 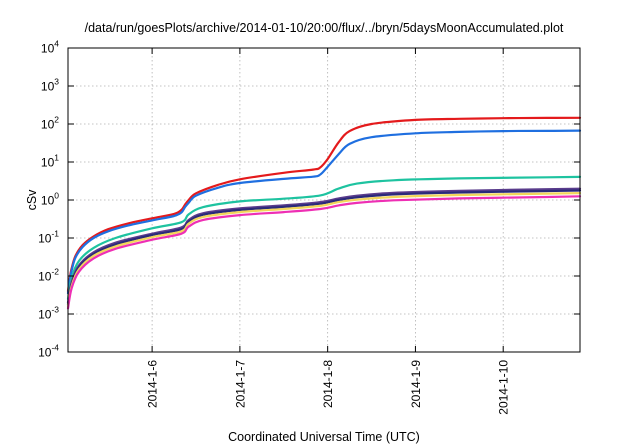 I want to click on x-tick-label: 2014-1-8, so click(x=328, y=384).